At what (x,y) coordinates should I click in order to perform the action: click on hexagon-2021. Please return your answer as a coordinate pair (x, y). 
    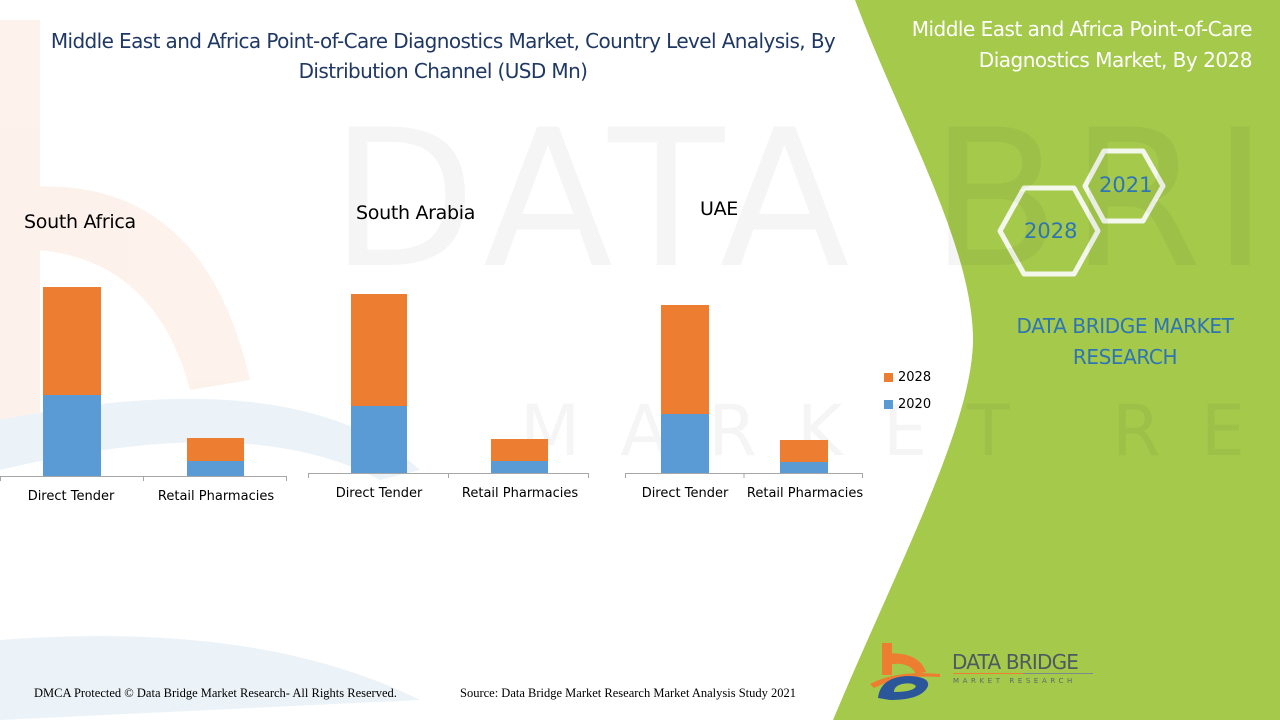
    Looking at the image, I should click on (1124, 186).